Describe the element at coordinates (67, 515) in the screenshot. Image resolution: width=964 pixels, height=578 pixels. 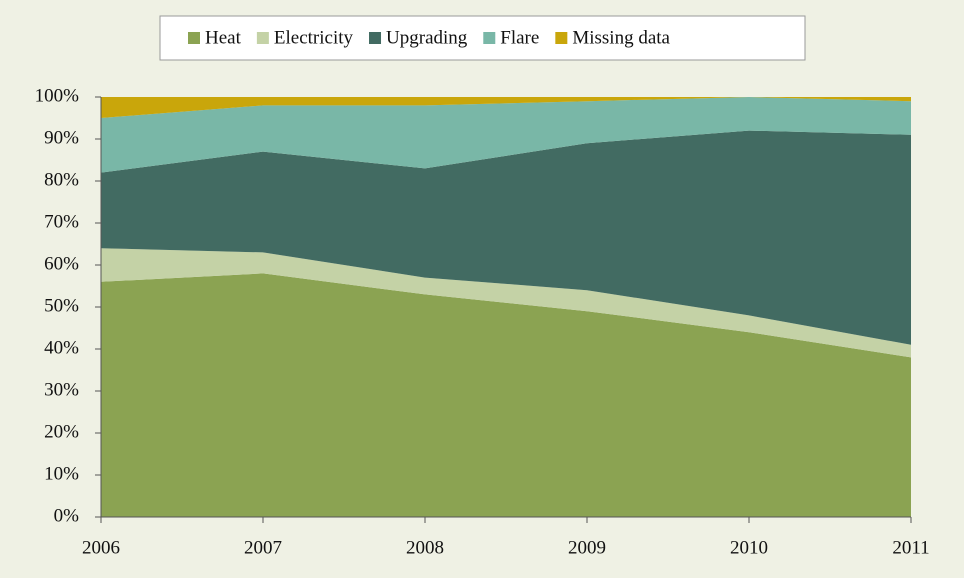
I see `y-tick-label: 0%` at that location.